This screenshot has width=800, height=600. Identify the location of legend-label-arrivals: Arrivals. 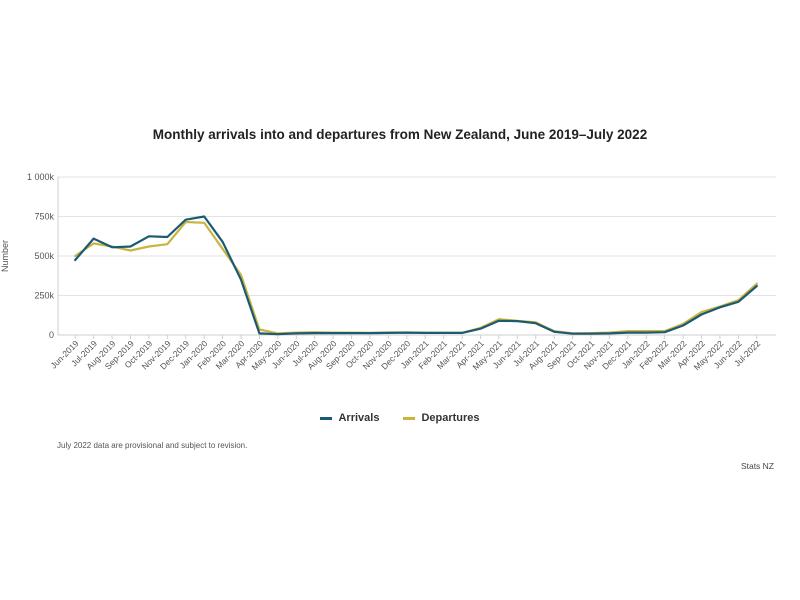
(359, 418).